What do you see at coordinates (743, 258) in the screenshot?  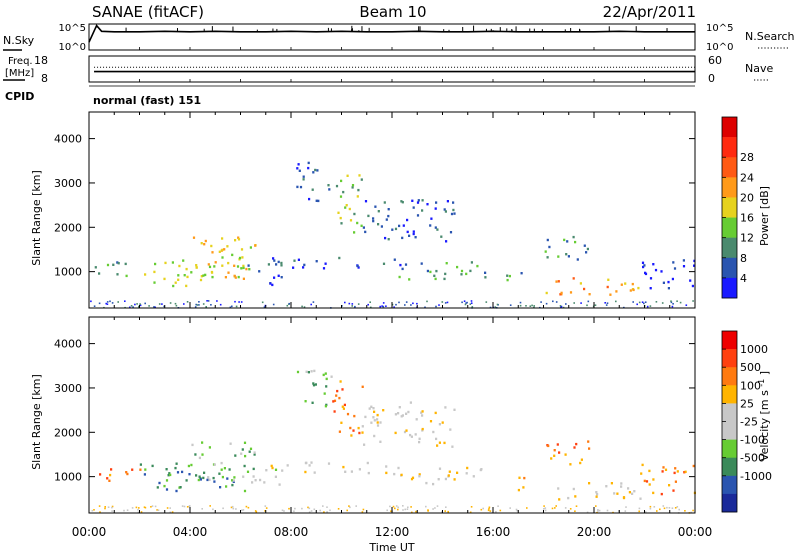 I see `colorbar-tick-label: 8` at bounding box center [743, 258].